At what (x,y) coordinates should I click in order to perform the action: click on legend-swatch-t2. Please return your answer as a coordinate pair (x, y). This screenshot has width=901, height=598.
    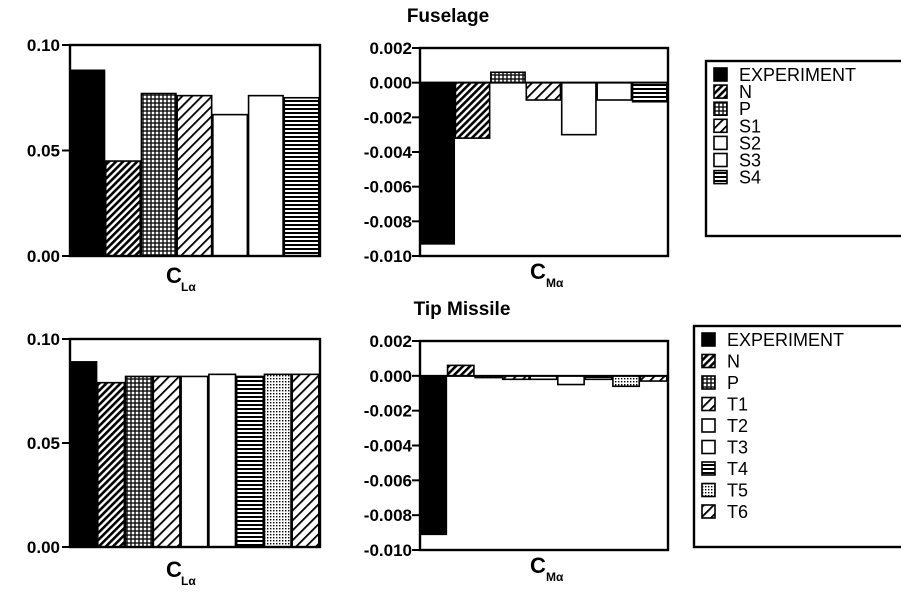
    Looking at the image, I should click on (708, 425).